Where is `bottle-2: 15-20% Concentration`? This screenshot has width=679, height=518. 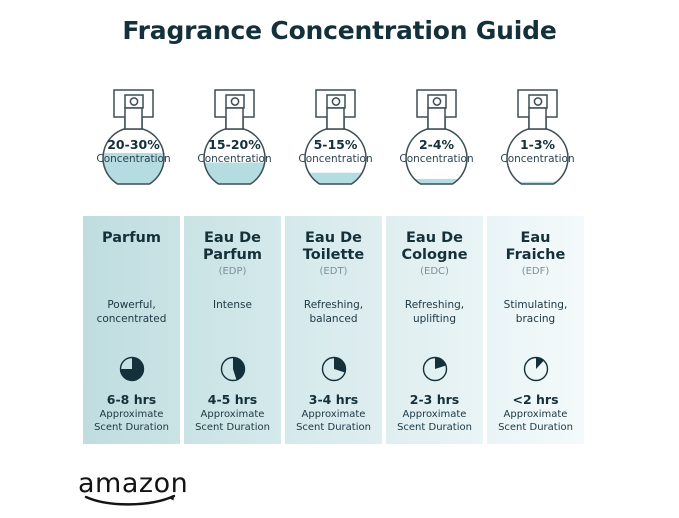
bottle-2: 15-20% Concentration is located at coordinates (234, 144).